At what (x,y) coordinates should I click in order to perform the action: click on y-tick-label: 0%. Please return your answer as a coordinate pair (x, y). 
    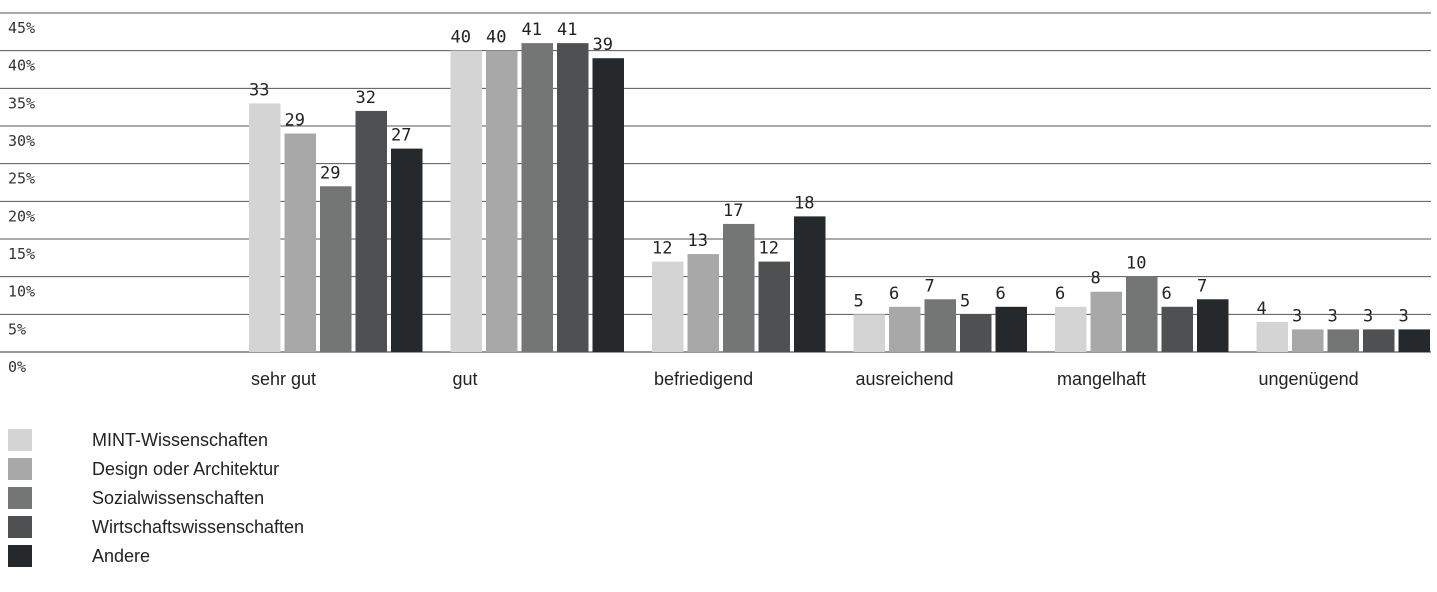
    Looking at the image, I should click on (17, 367).